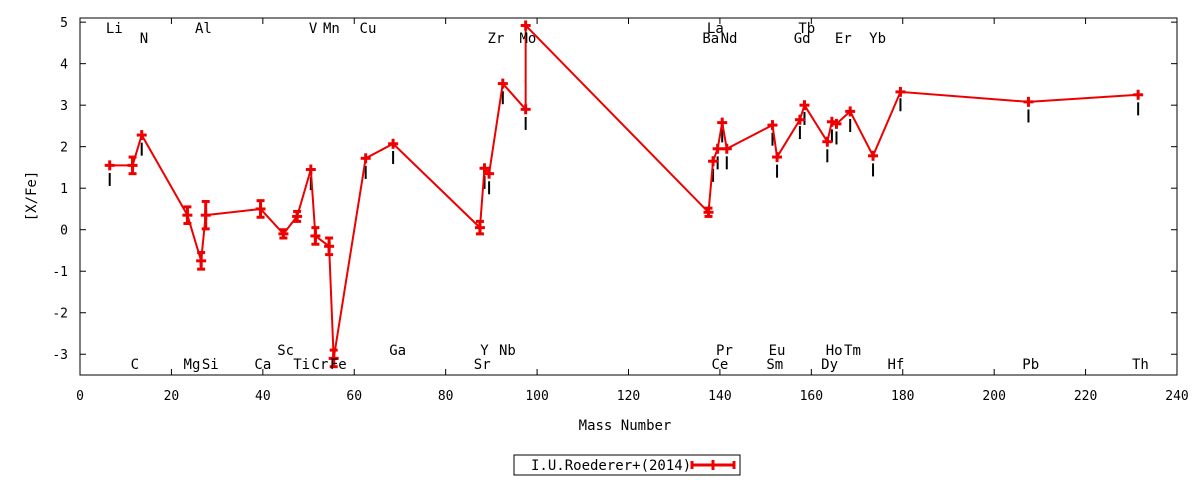  I want to click on x-tick-label: 240, so click(1176, 396).